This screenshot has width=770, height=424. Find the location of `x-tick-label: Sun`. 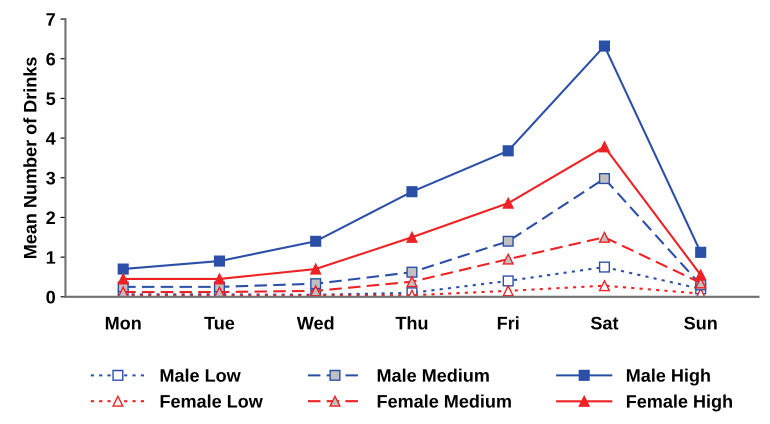

x-tick-label: Sun is located at coordinates (700, 323).